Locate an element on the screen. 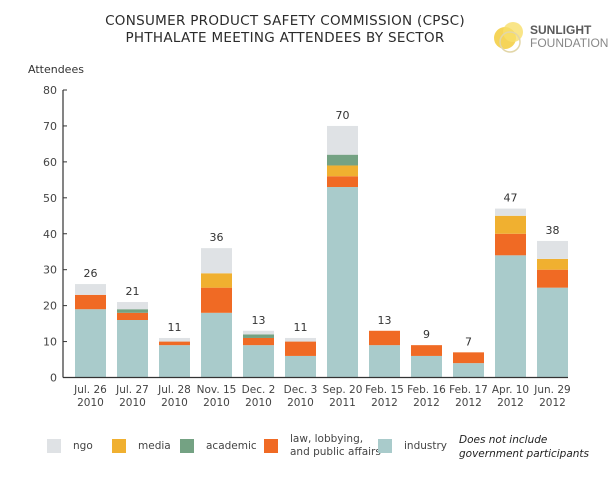 The height and width of the screenshot is (495, 610). legend-swatch-law is located at coordinates (271, 446).